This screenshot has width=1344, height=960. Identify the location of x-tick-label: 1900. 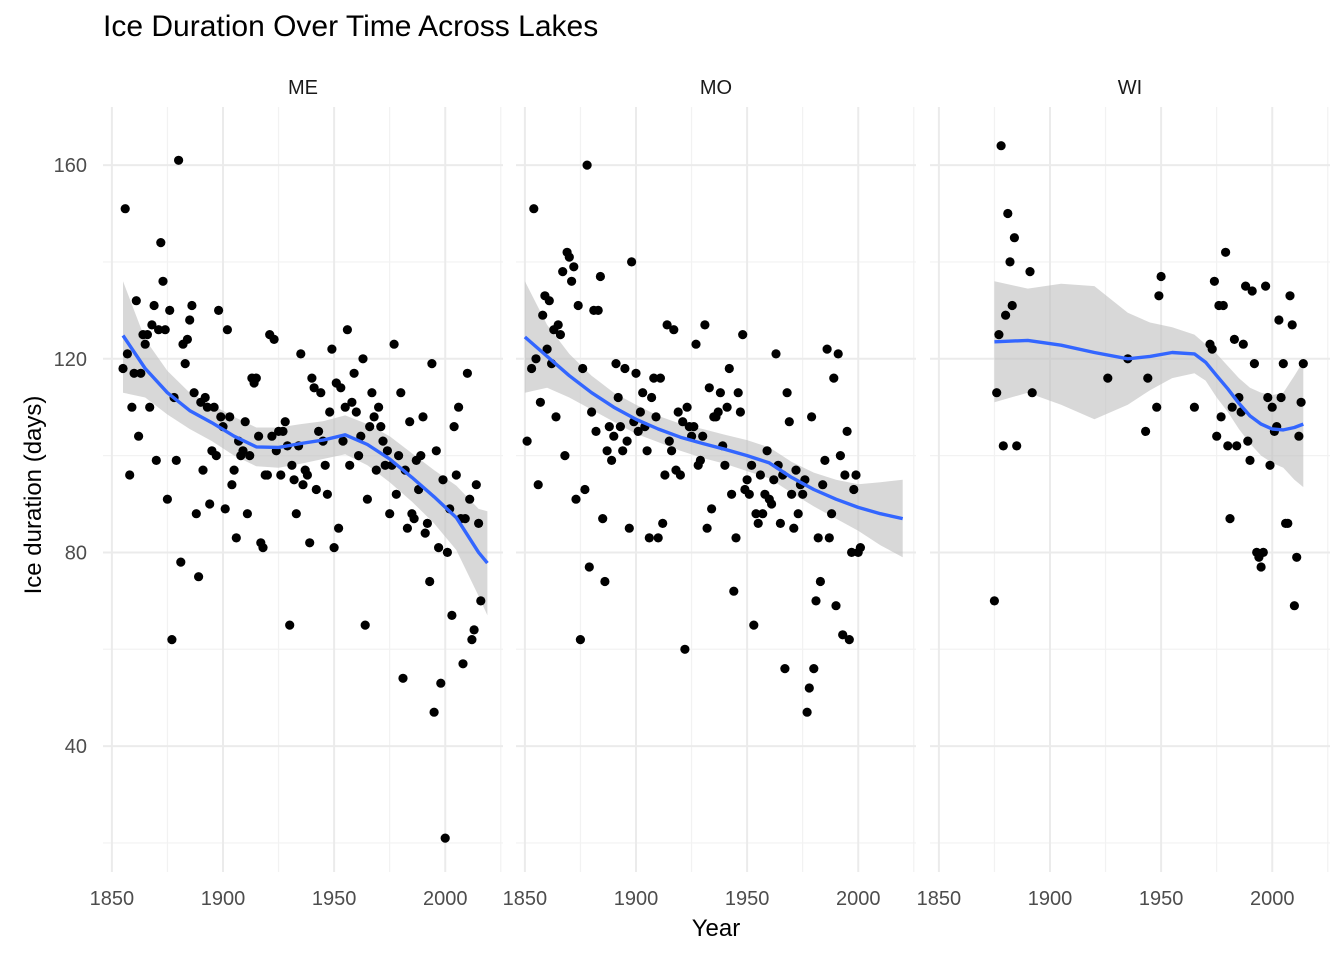
(636, 899).